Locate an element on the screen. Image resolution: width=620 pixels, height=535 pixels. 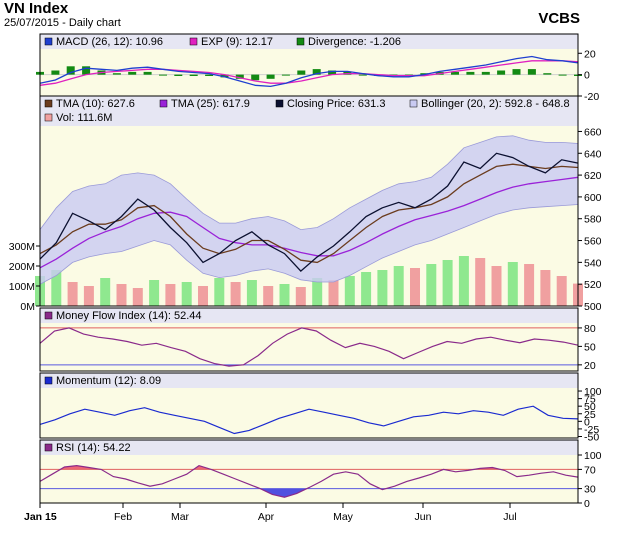
x-axis-label: Jan 15 is located at coordinates (40, 517).